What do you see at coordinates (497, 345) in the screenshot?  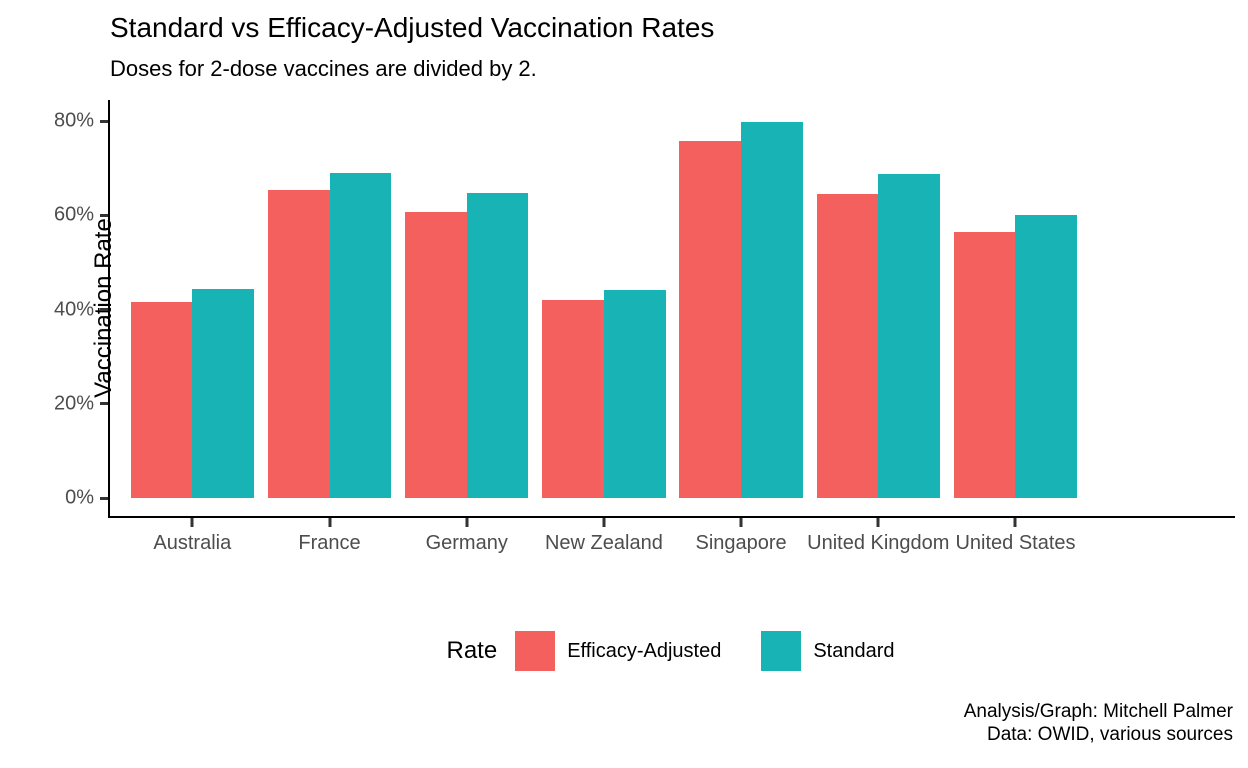 I see `bar-standard-germany` at bounding box center [497, 345].